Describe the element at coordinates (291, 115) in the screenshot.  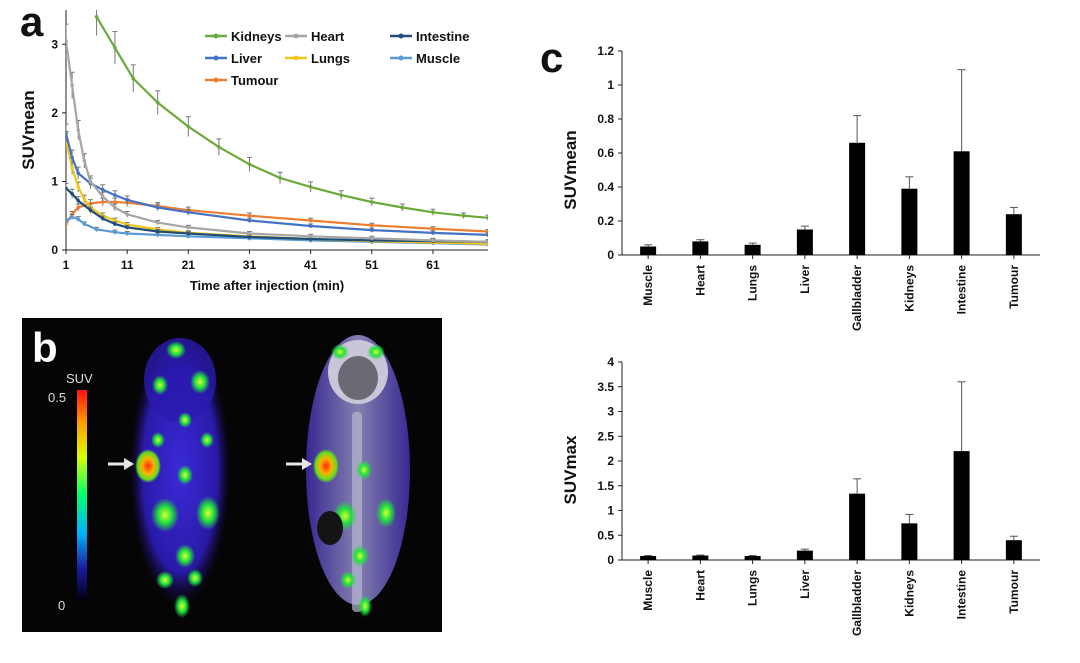
I see `series-kidneys` at that location.